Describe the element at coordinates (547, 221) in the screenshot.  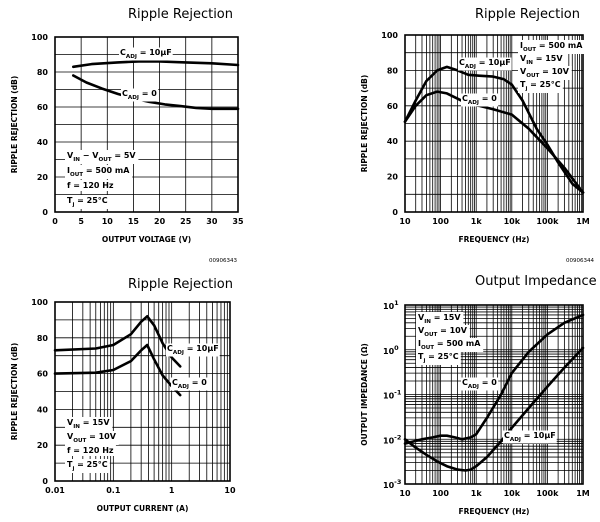
I see `x-tick-label: 100k` at that location.